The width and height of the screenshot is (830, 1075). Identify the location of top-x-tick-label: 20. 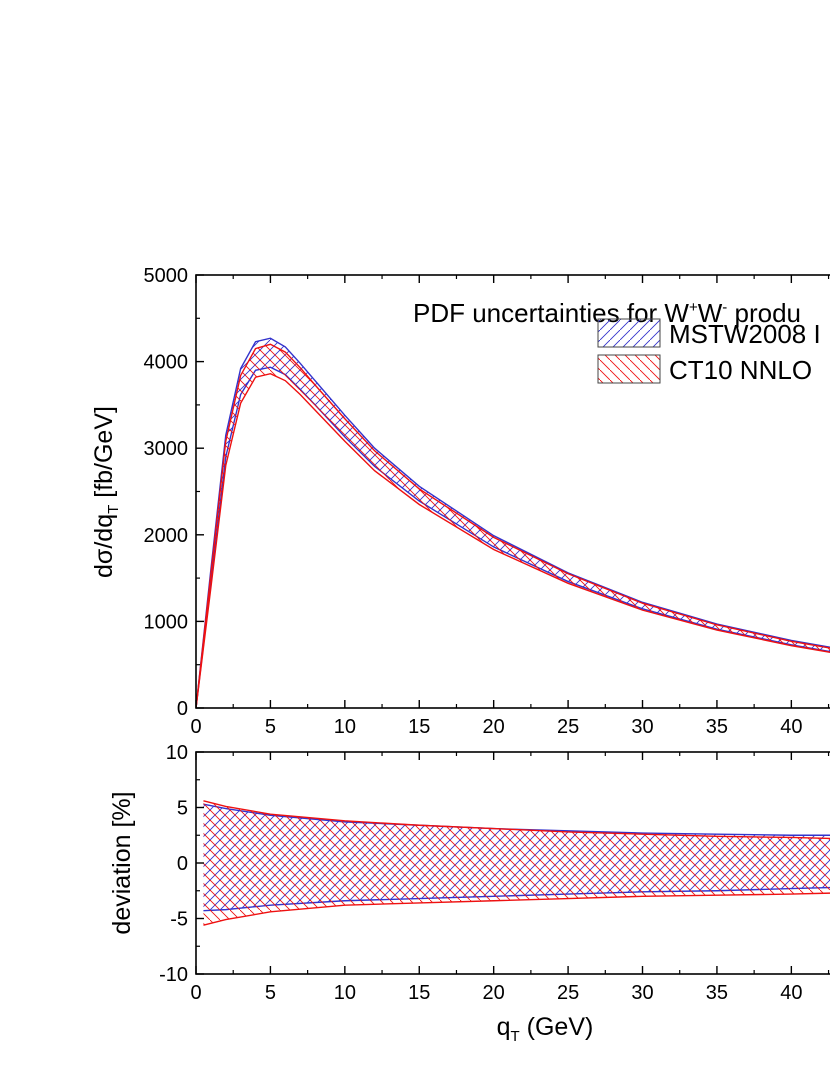
(494, 727).